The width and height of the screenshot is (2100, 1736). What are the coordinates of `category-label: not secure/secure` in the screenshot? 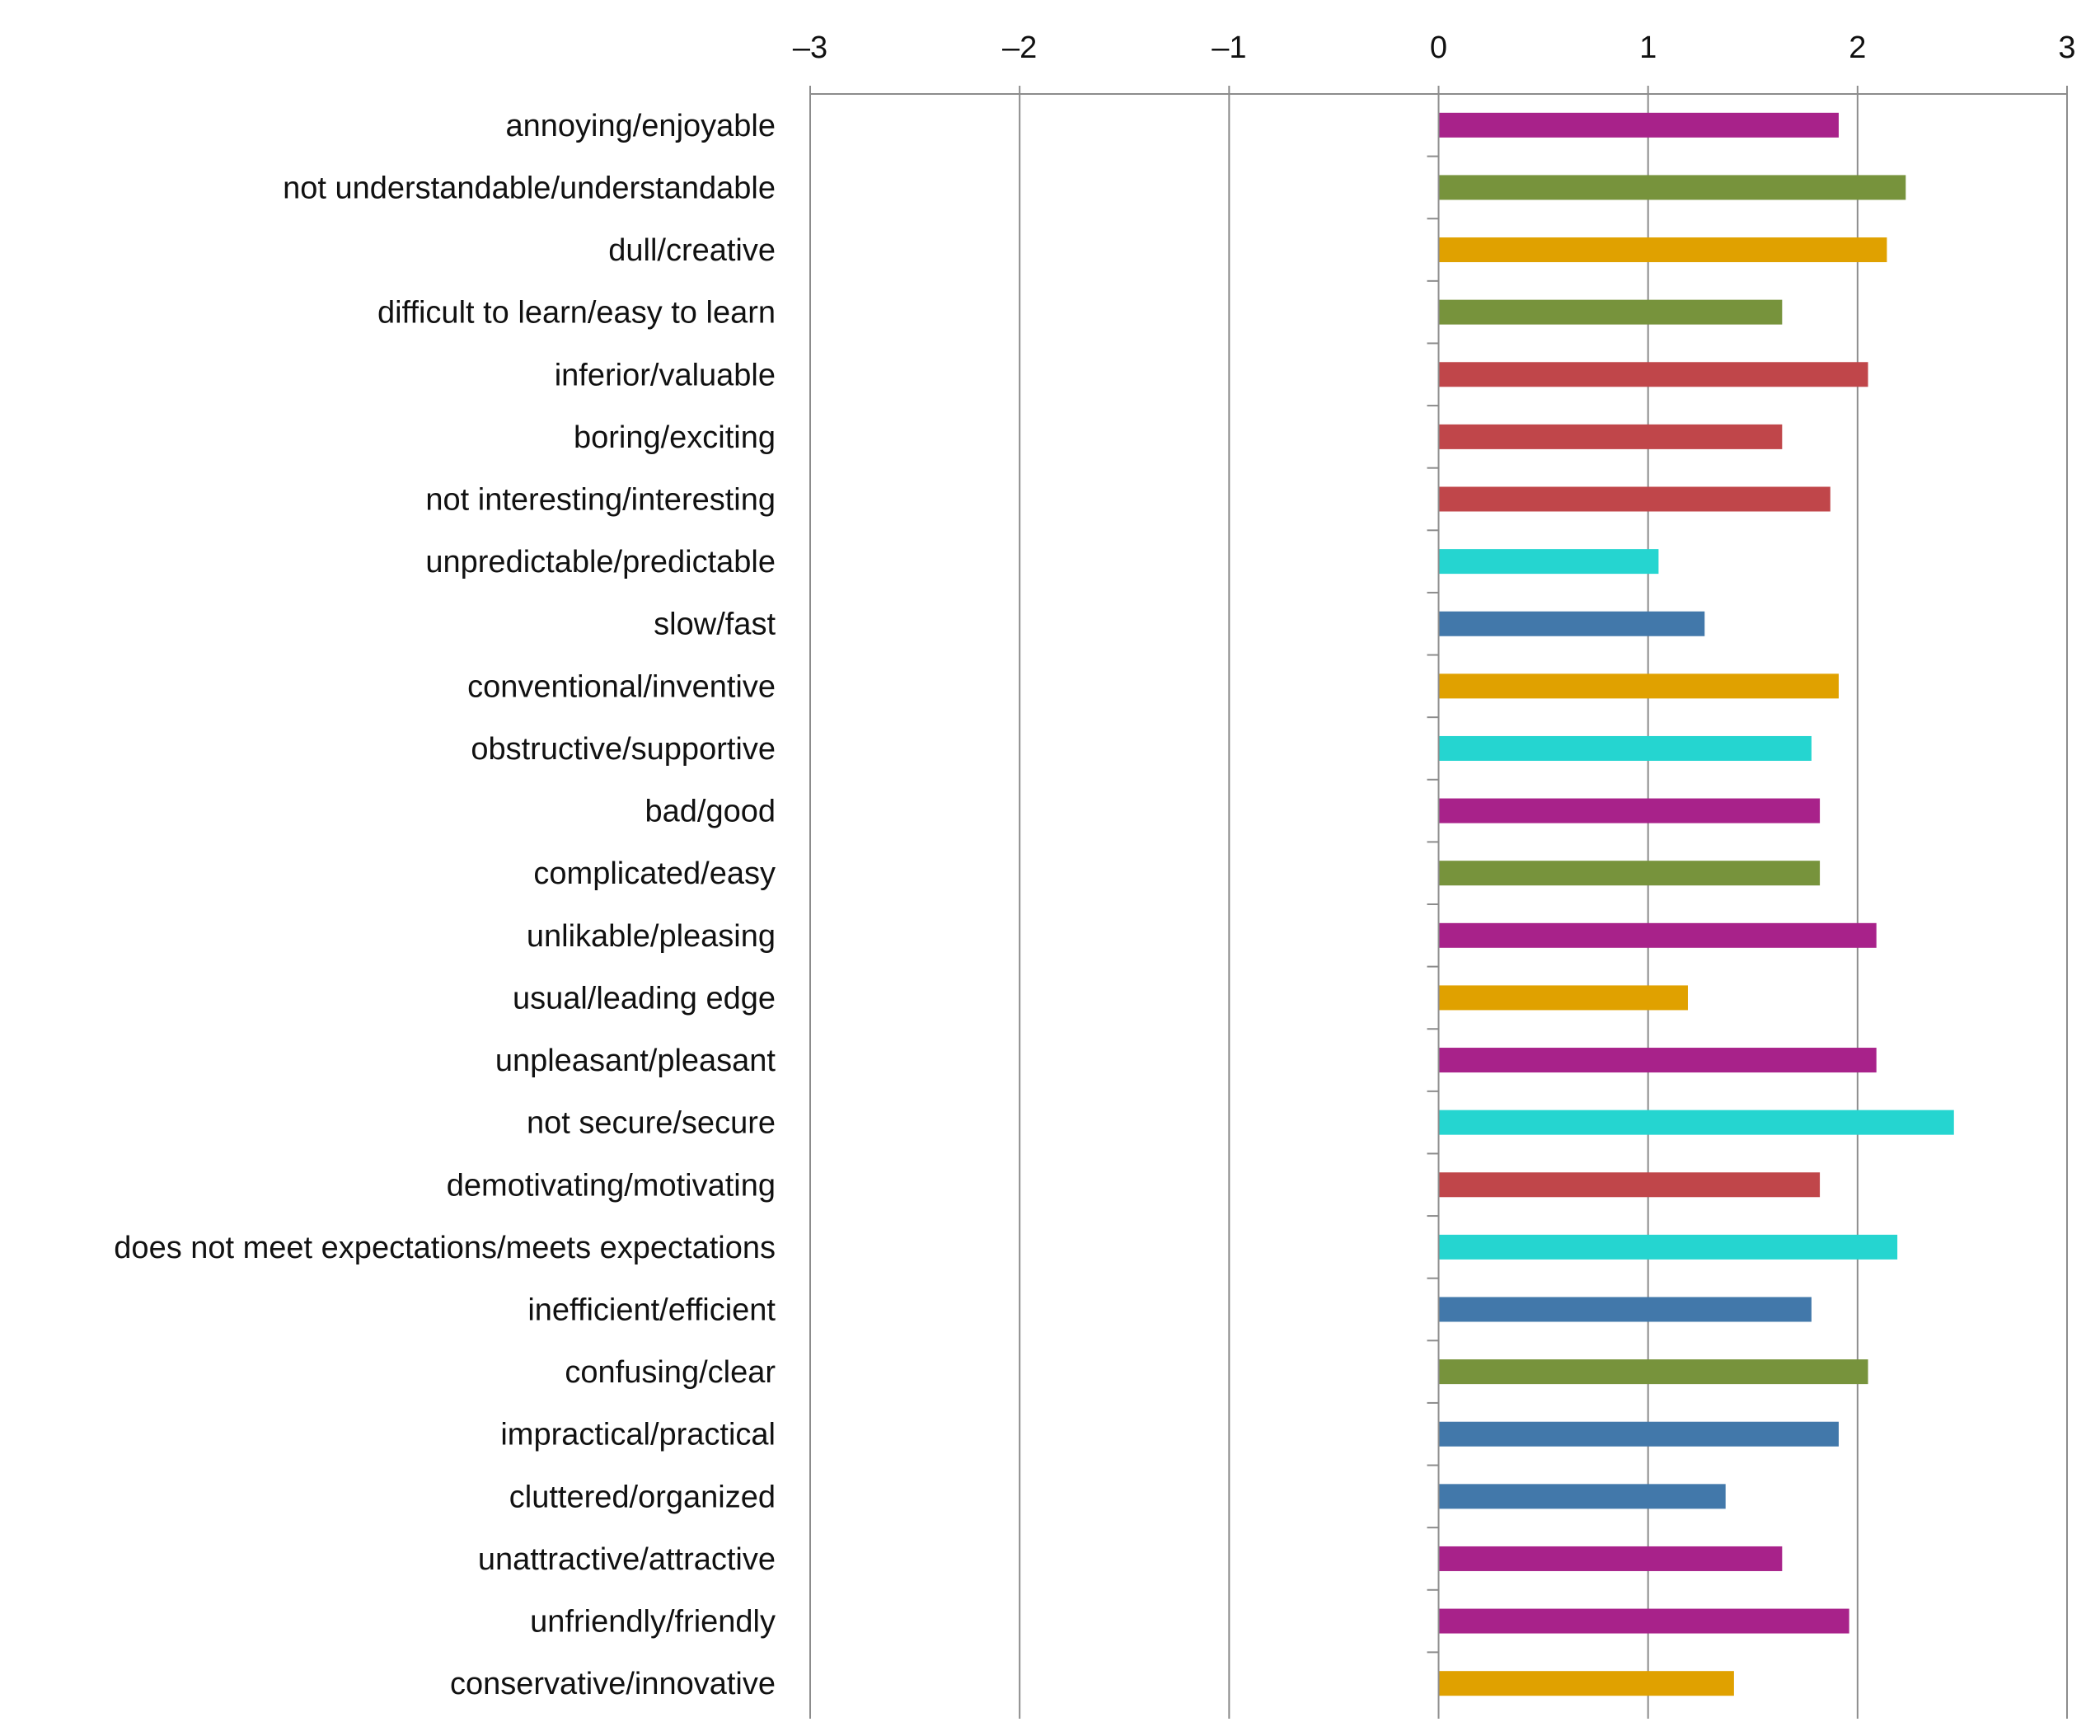 It's located at (651, 1123).